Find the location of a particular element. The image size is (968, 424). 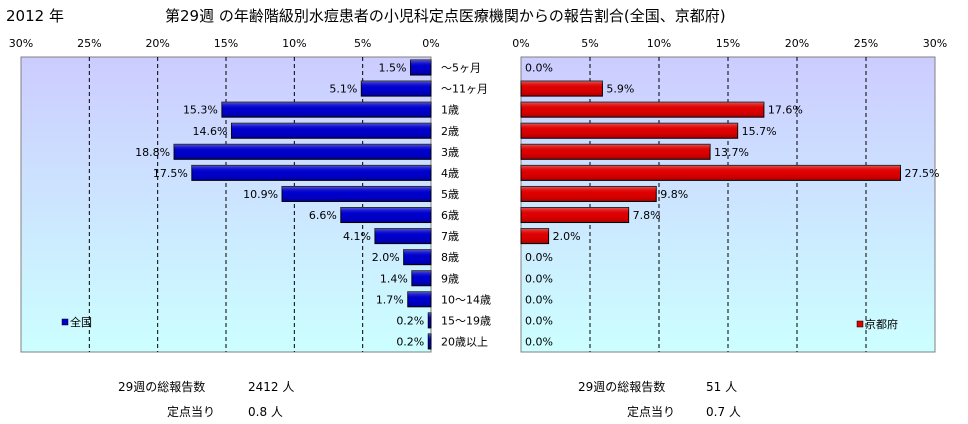

category-label: 4歳 is located at coordinates (450, 173).